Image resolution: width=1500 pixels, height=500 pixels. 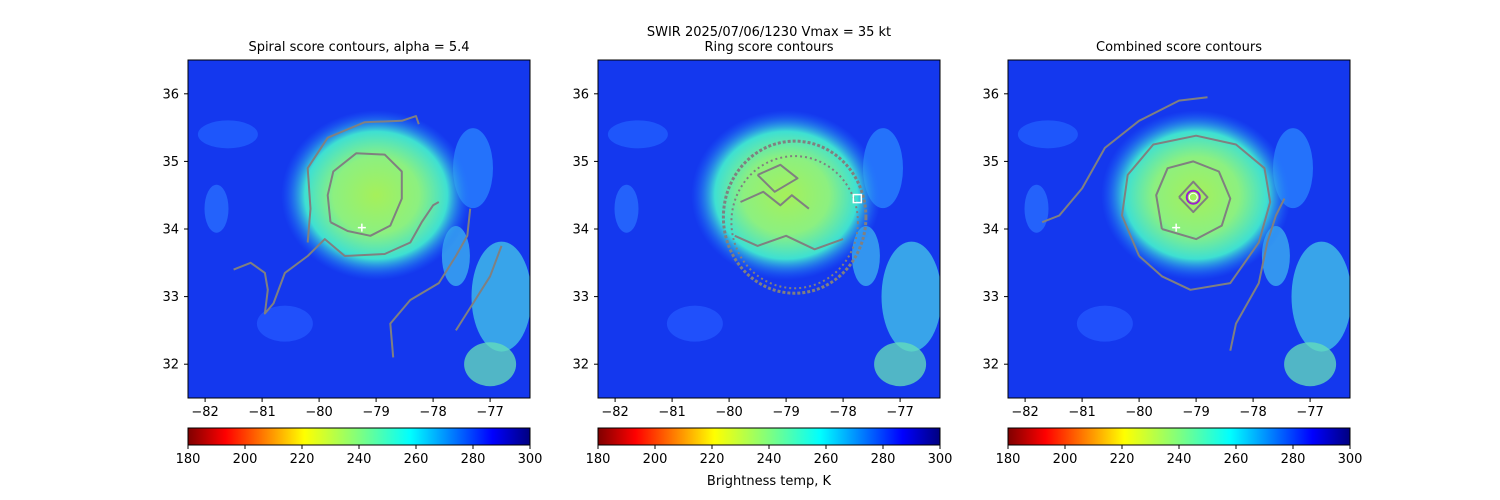 What do you see at coordinates (1179, 47) in the screenshot?
I see `panel-title: Combined score contours` at bounding box center [1179, 47].